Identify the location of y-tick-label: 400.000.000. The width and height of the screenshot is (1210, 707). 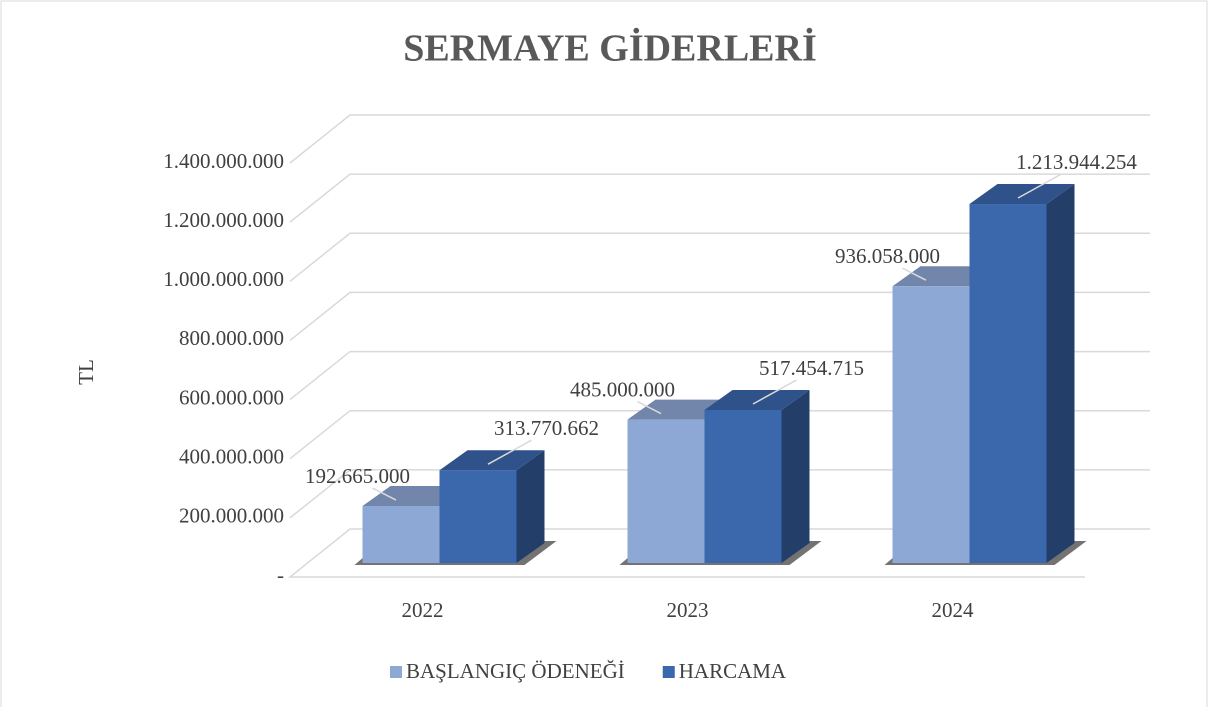
(231, 457).